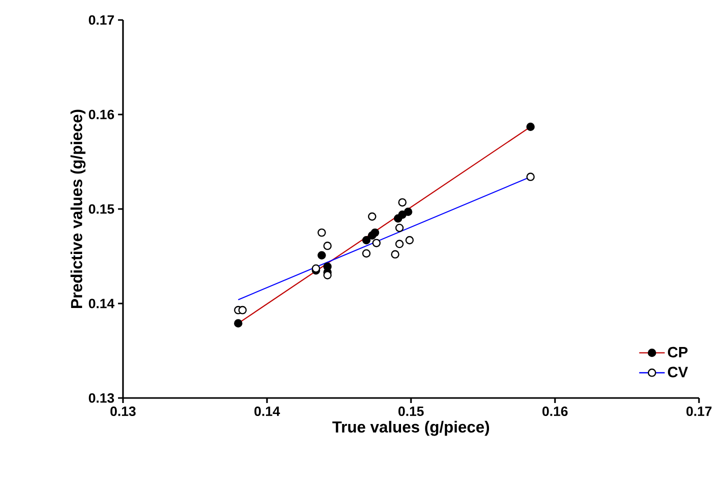 This screenshot has width=723, height=495. I want to click on x-tick-label: 0.17, so click(699, 411).